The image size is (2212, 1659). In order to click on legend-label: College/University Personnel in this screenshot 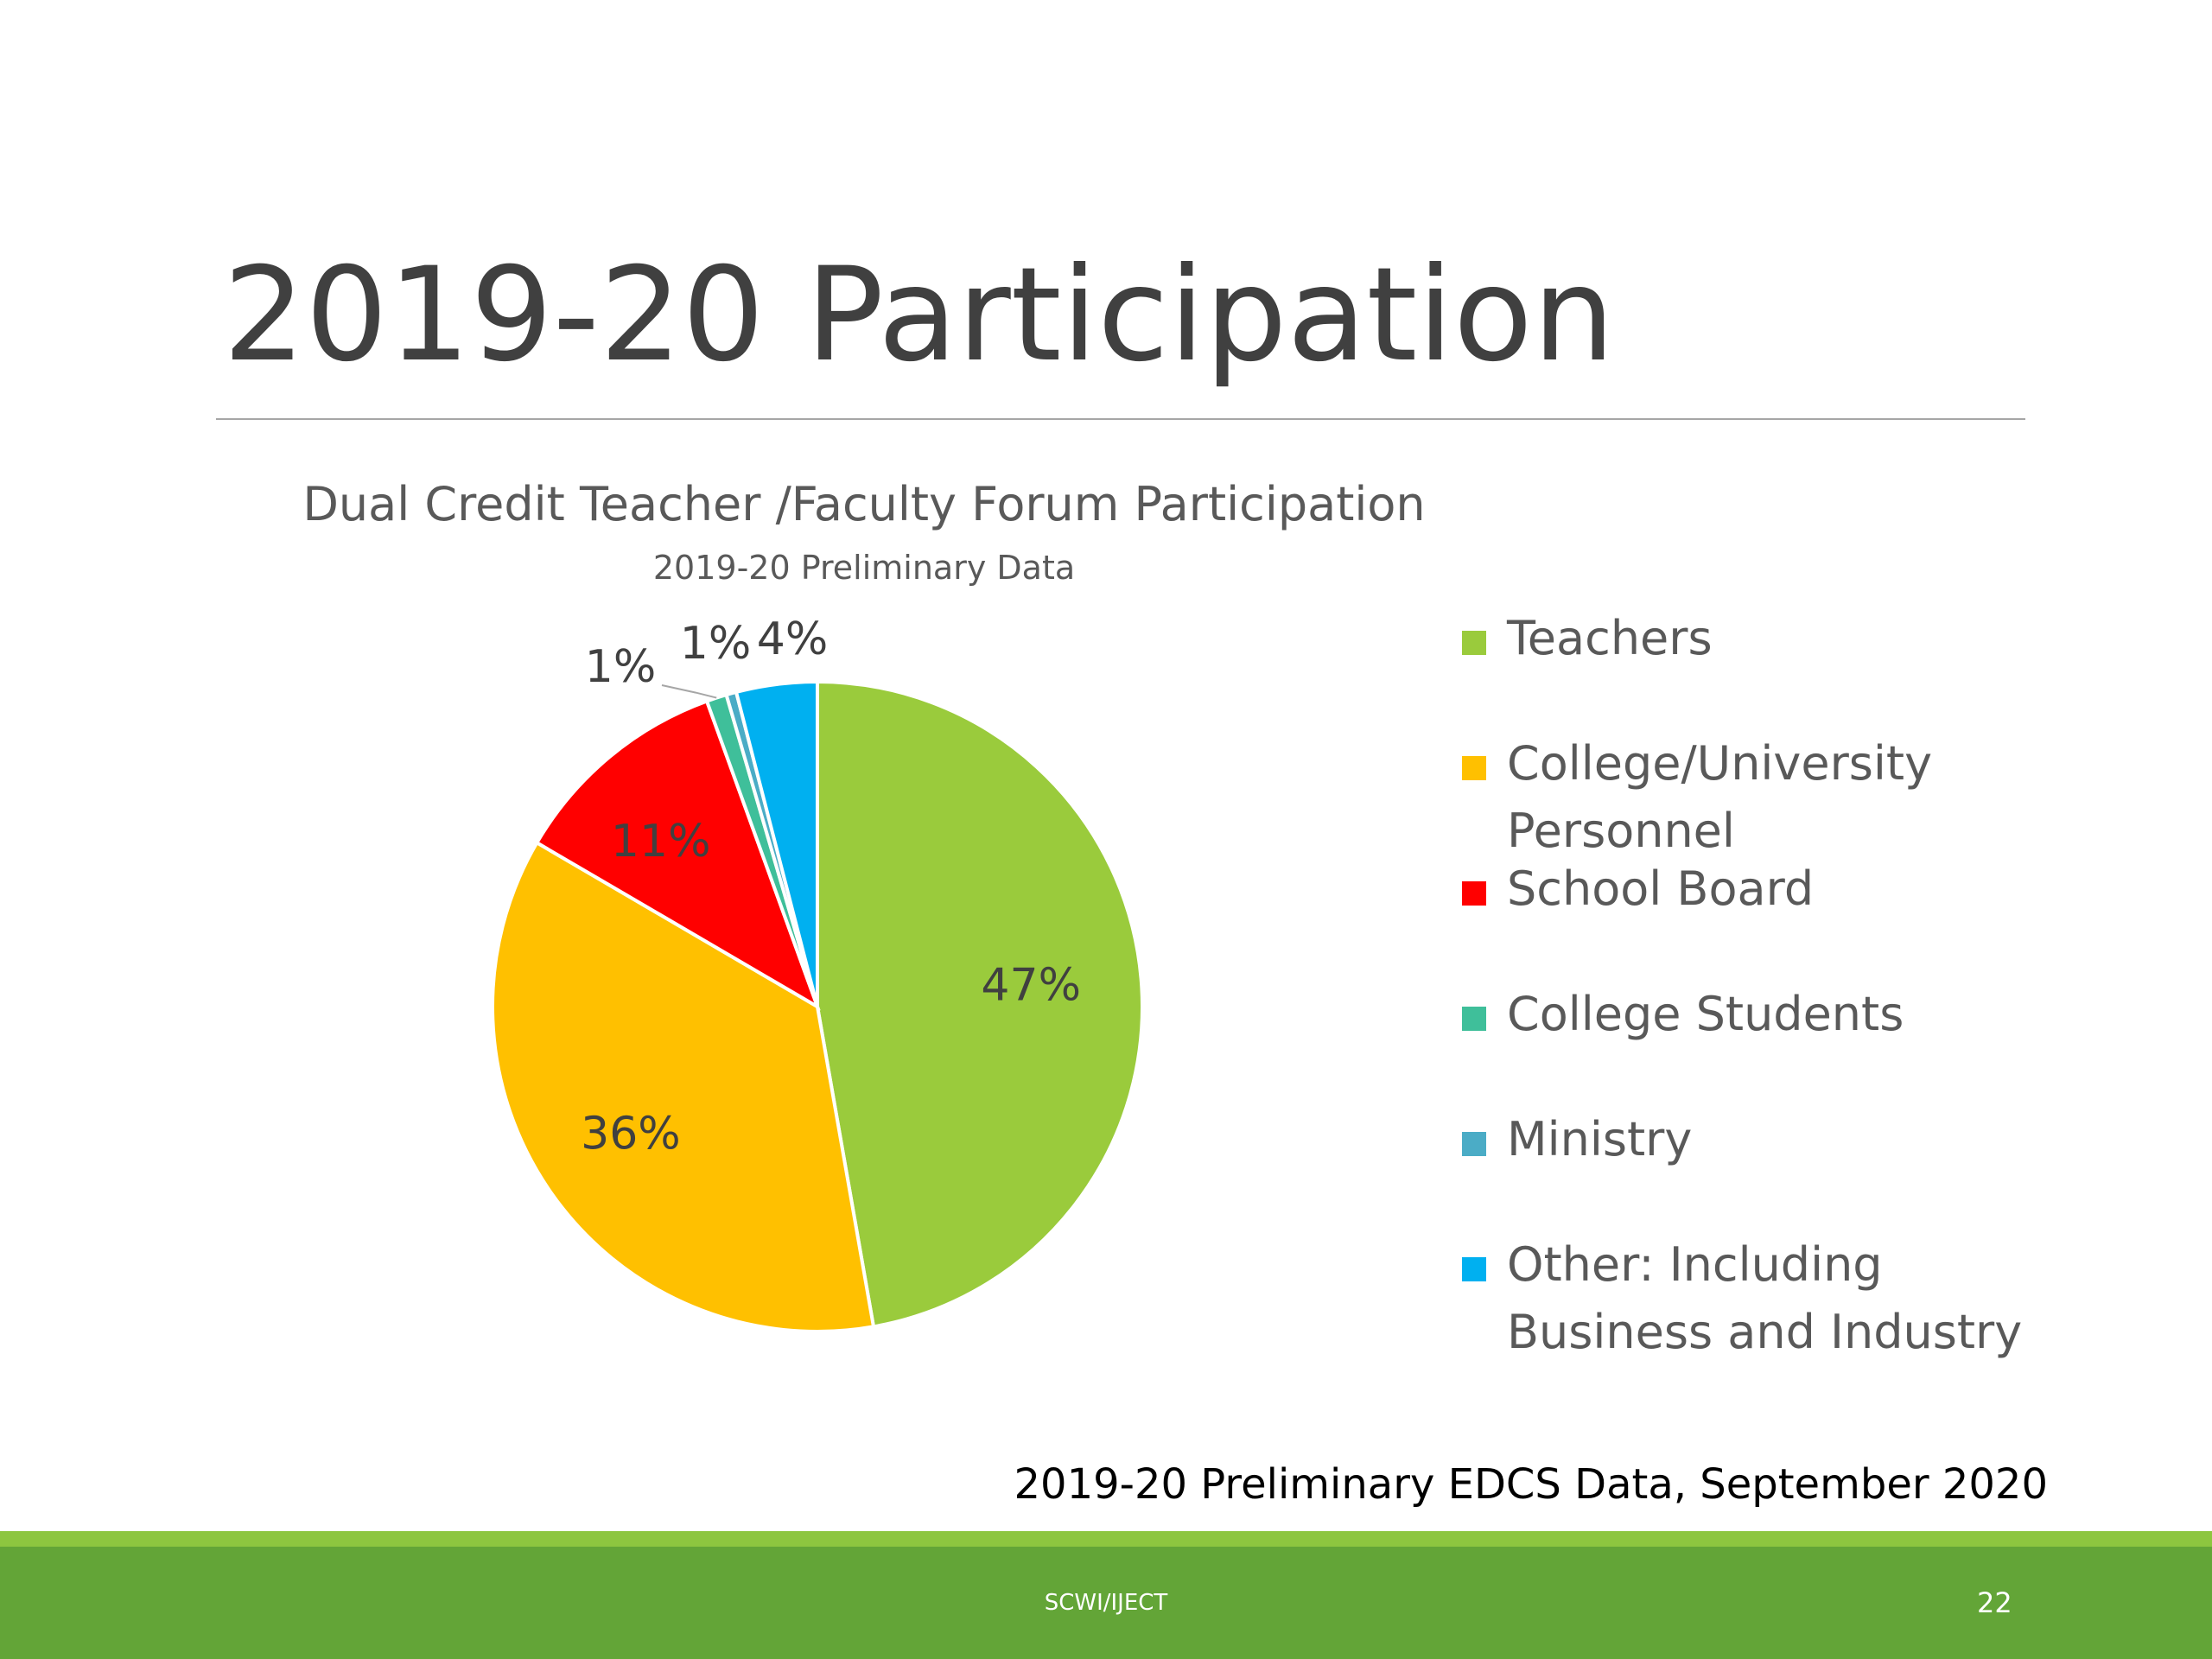, I will do `click(1720, 797)`.